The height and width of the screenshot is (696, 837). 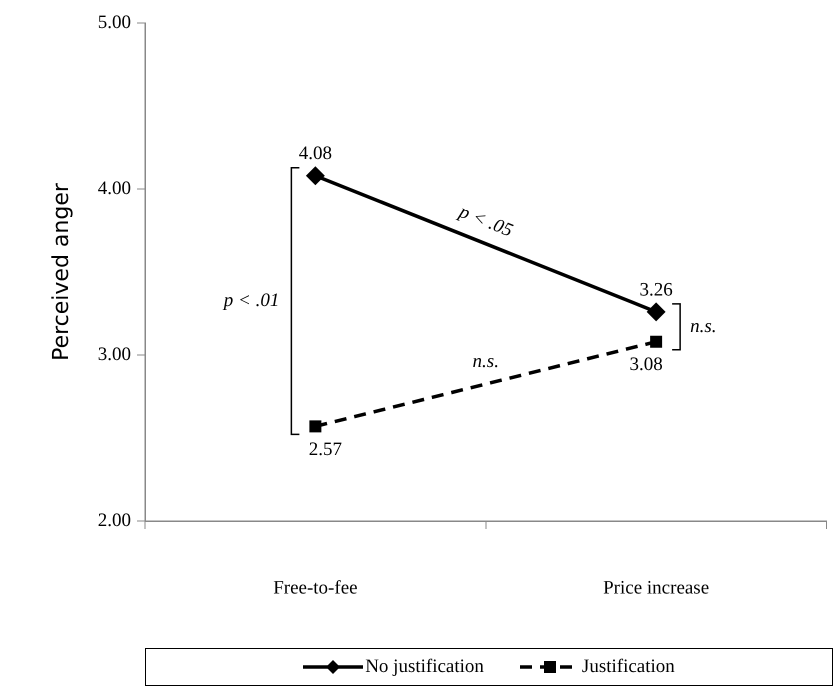 What do you see at coordinates (485, 221) in the screenshot?
I see `annotation: p < .05` at bounding box center [485, 221].